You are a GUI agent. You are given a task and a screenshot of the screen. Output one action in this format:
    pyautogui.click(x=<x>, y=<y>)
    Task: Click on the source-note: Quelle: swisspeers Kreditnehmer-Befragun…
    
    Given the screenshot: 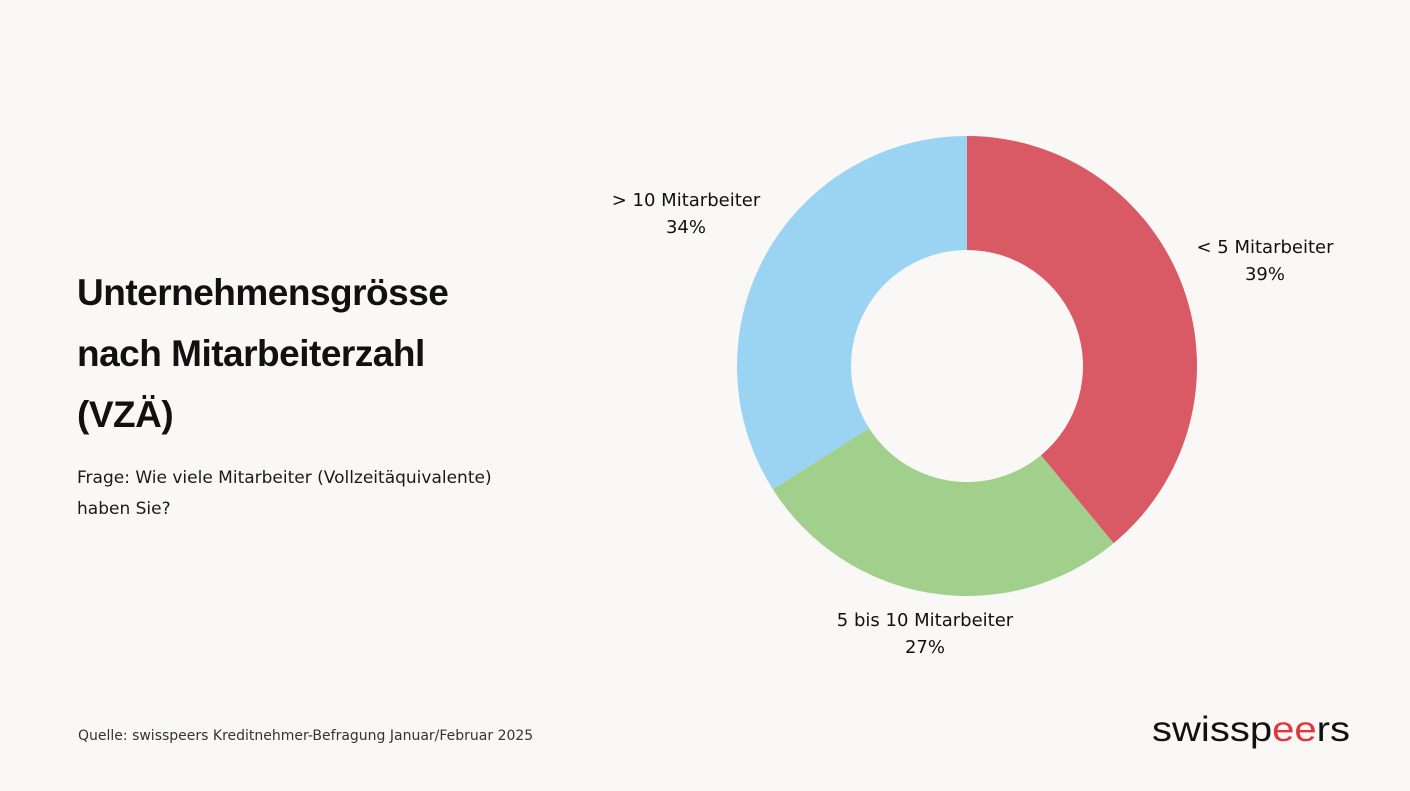 What is the action you would take?
    pyautogui.click(x=306, y=736)
    